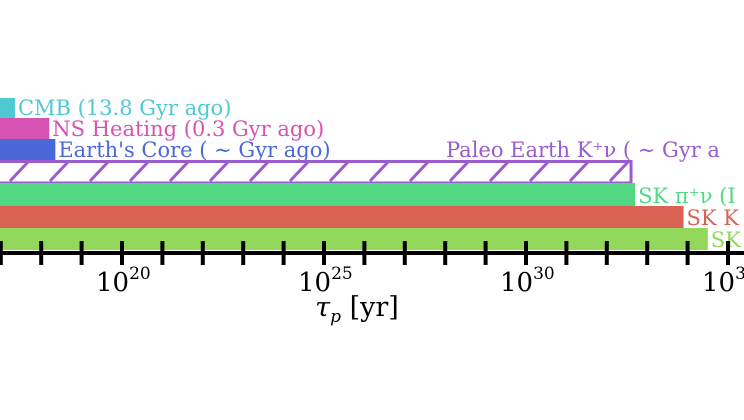 This screenshot has width=744, height=420. Describe the element at coordinates (527, 281) in the screenshot. I see `x-tick-label: 1030` at that location.